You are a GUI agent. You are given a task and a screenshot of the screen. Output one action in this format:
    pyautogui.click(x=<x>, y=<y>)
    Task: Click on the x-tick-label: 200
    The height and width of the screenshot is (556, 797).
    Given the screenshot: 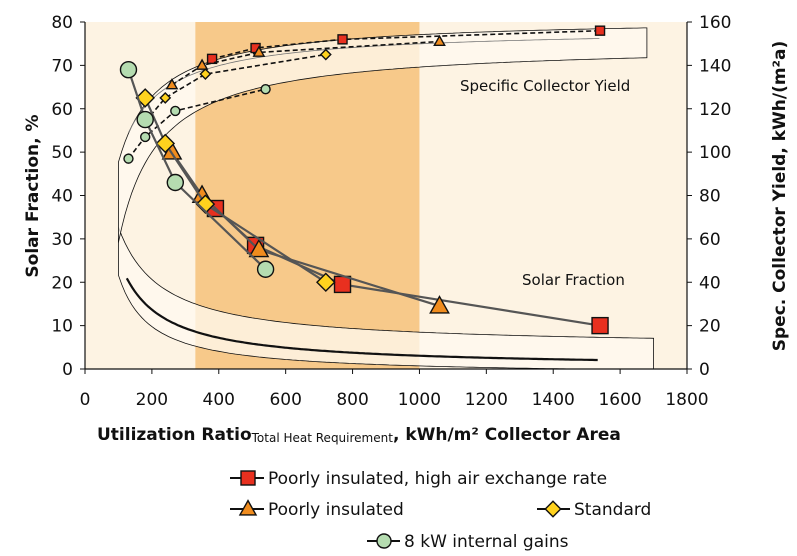 What is the action you would take?
    pyautogui.click(x=152, y=400)
    